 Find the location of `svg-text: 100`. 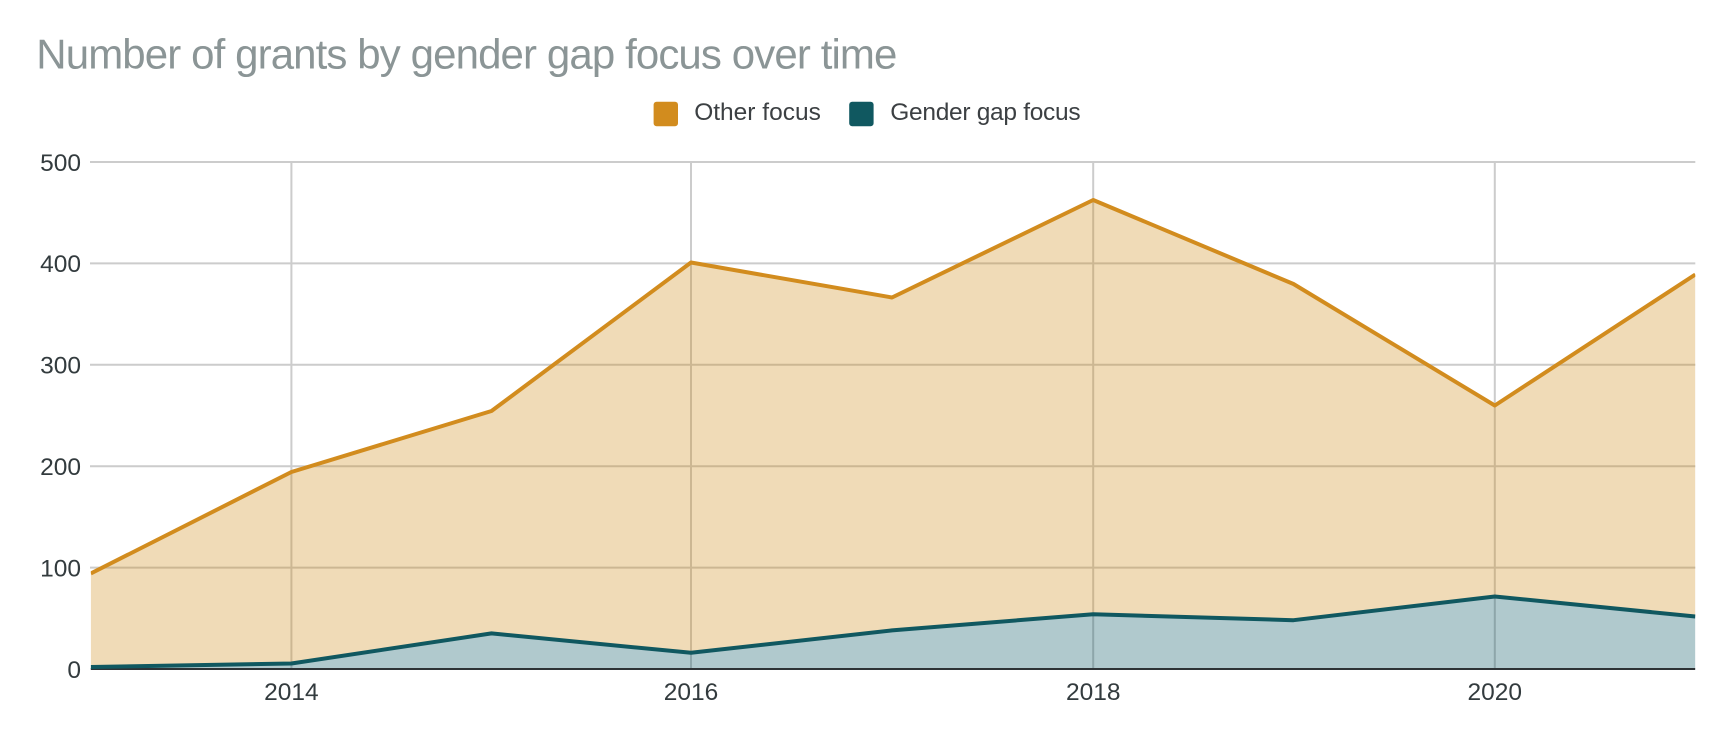

svg-text: 100 is located at coordinates (60, 568).